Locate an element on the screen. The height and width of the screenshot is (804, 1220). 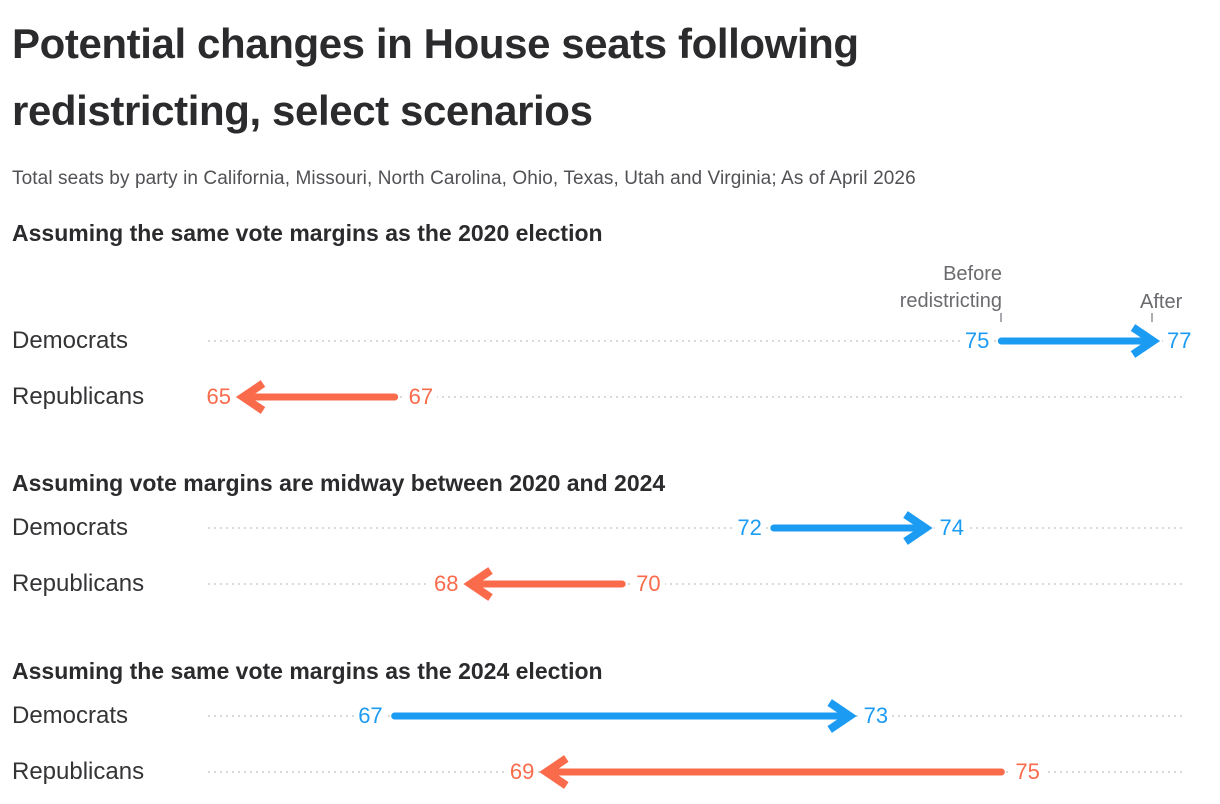
axis-label-before-redistricting: Before redistricting is located at coordinates (950, 287).